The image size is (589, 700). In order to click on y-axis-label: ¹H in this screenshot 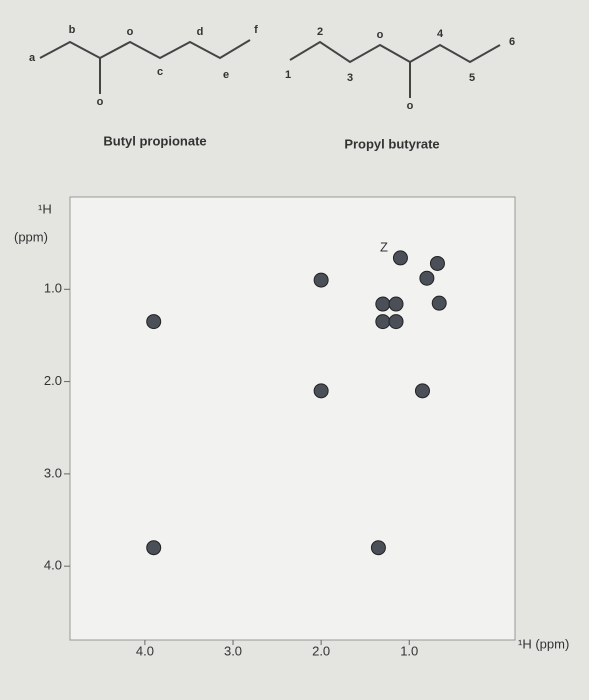, I will do `click(45, 208)`.